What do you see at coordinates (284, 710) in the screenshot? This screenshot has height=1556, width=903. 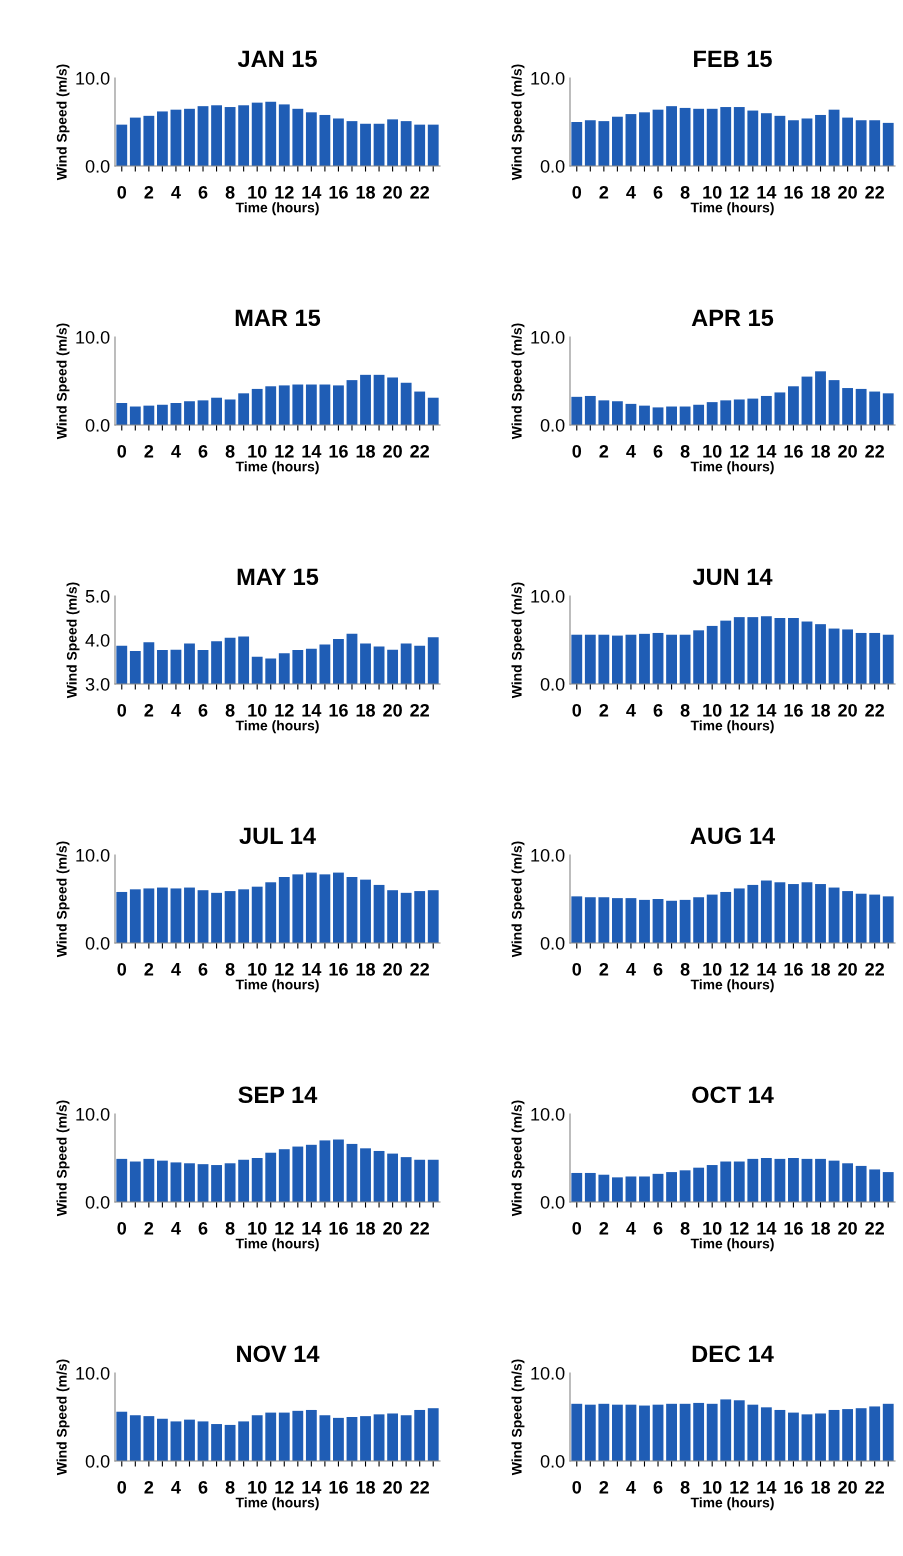 I see `x-tick-label: 12` at bounding box center [284, 710].